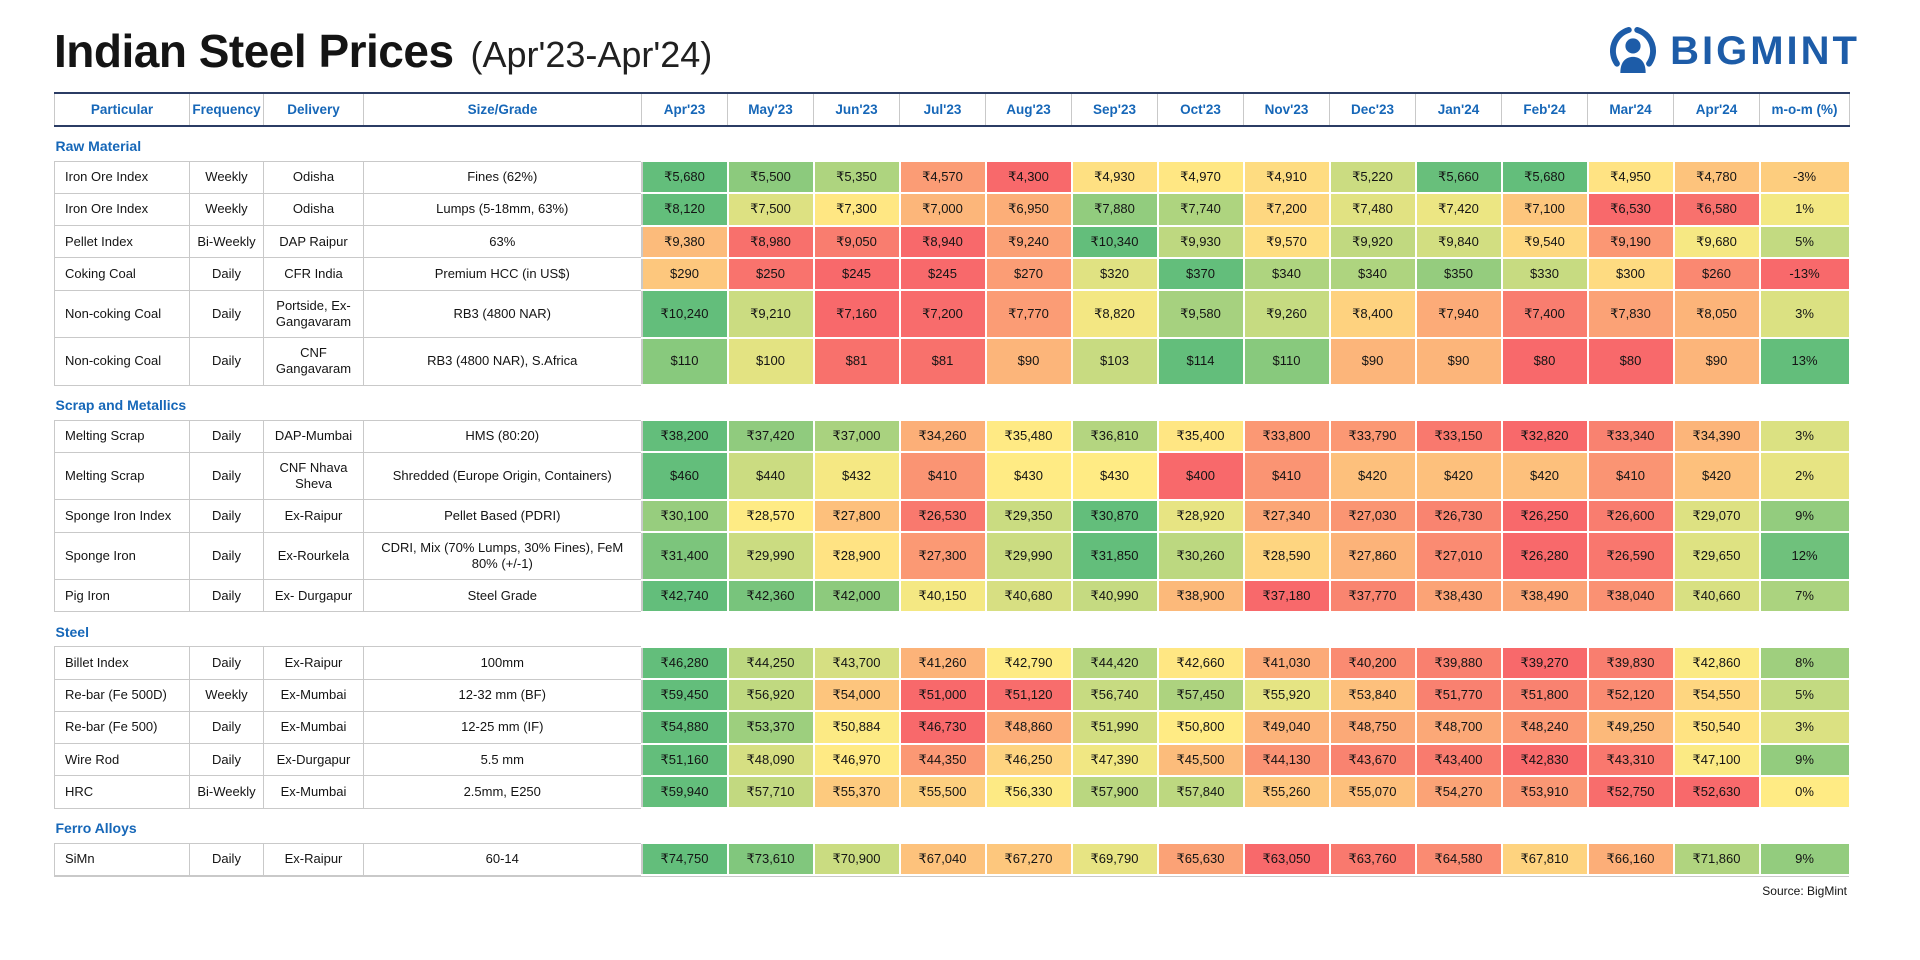 This screenshot has height=960, width=1920. Describe the element at coordinates (770, 663) in the screenshot. I see `cell-month-value: ₹44,250` at that location.